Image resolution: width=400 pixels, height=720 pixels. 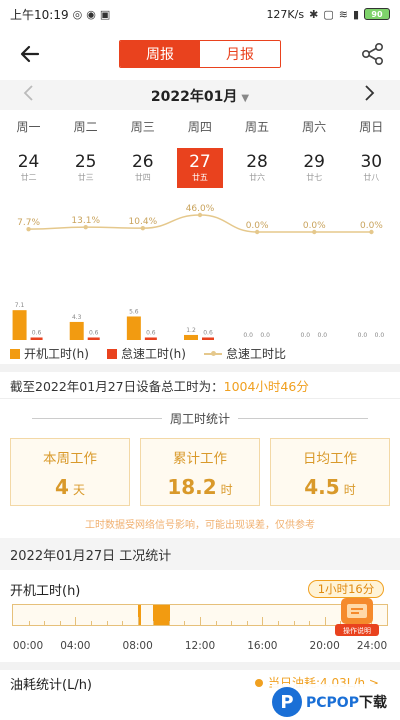 I want to click on legend-label: 怠速工时比, so click(x=255, y=354).